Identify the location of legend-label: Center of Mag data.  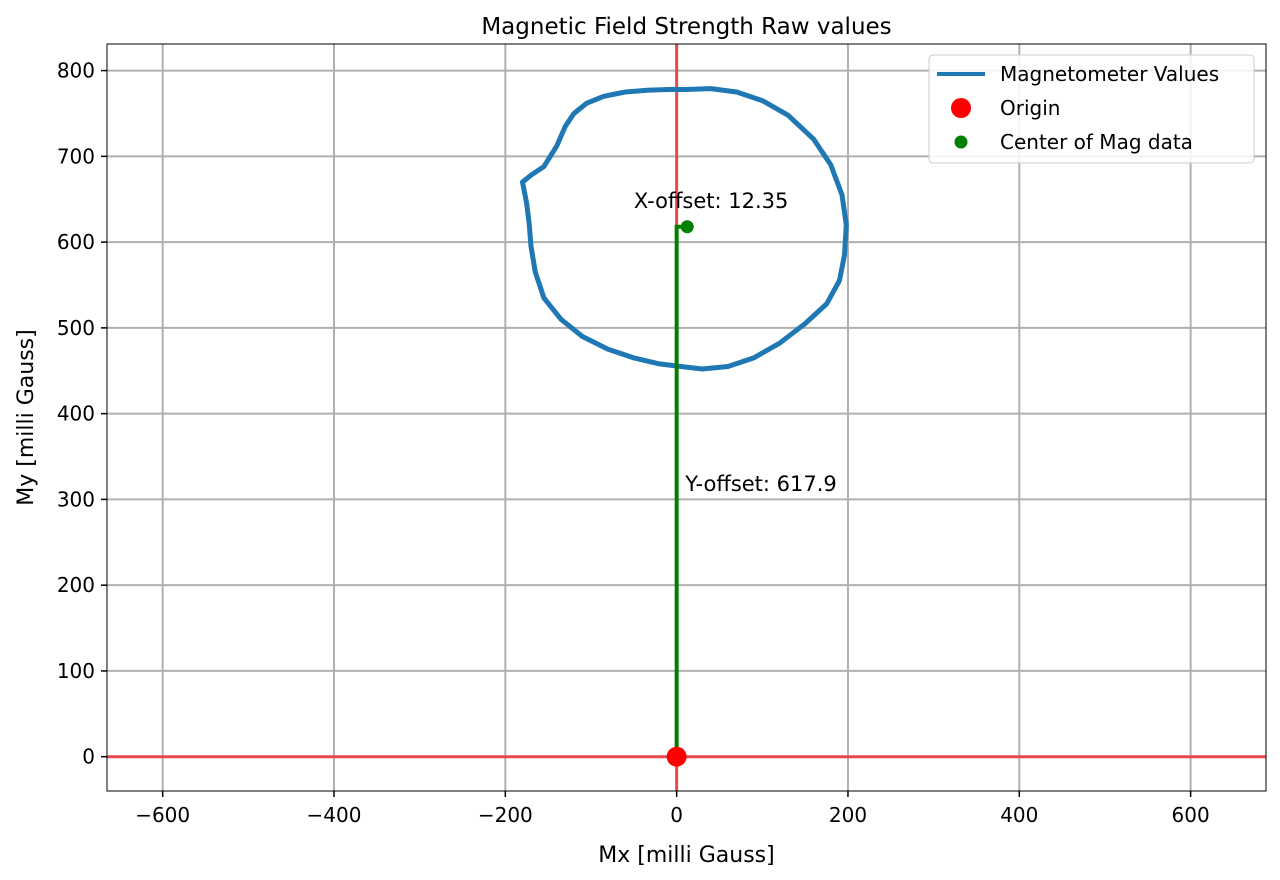
(1096, 142).